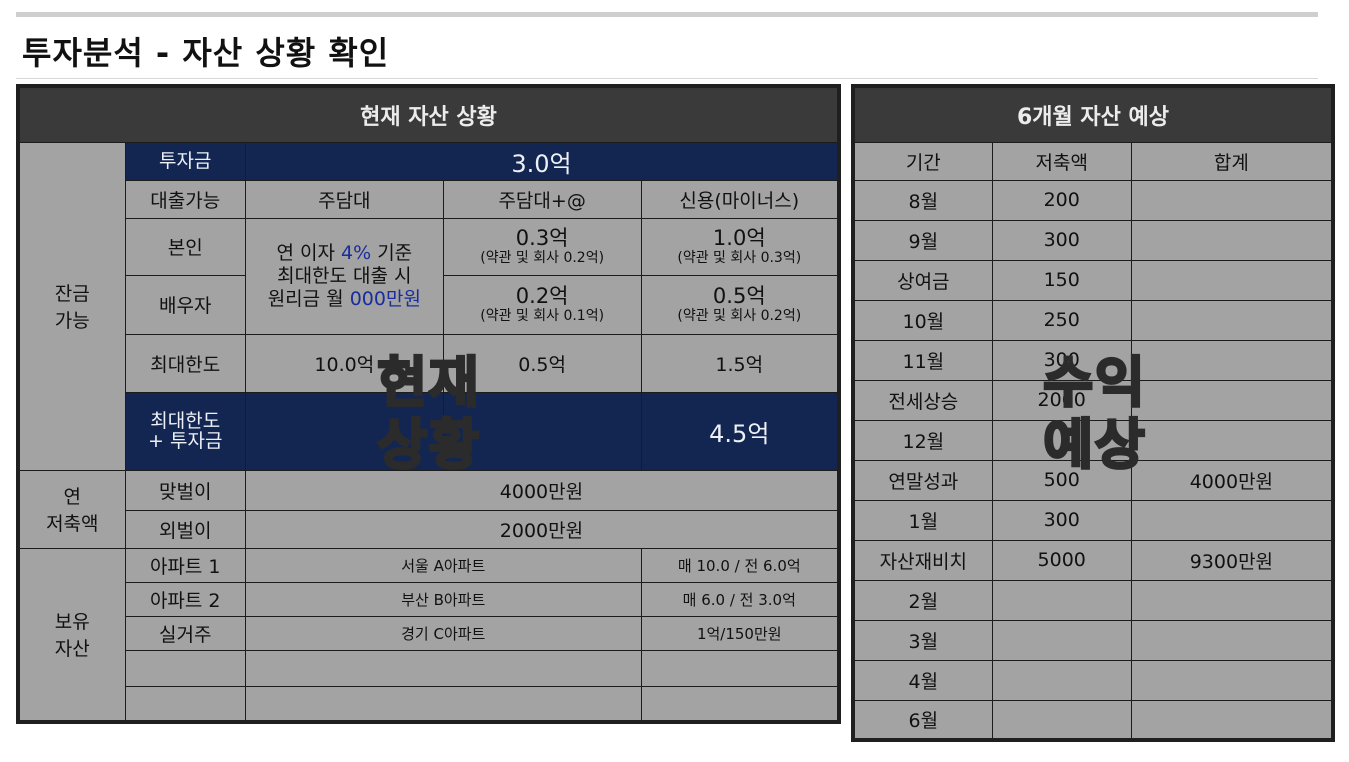  I want to click on overlay-line: 예상, so click(1094, 444).